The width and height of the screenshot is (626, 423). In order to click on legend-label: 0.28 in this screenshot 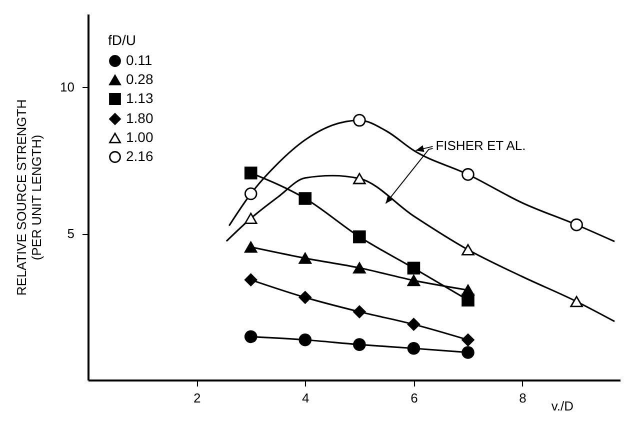, I will do `click(140, 79)`.